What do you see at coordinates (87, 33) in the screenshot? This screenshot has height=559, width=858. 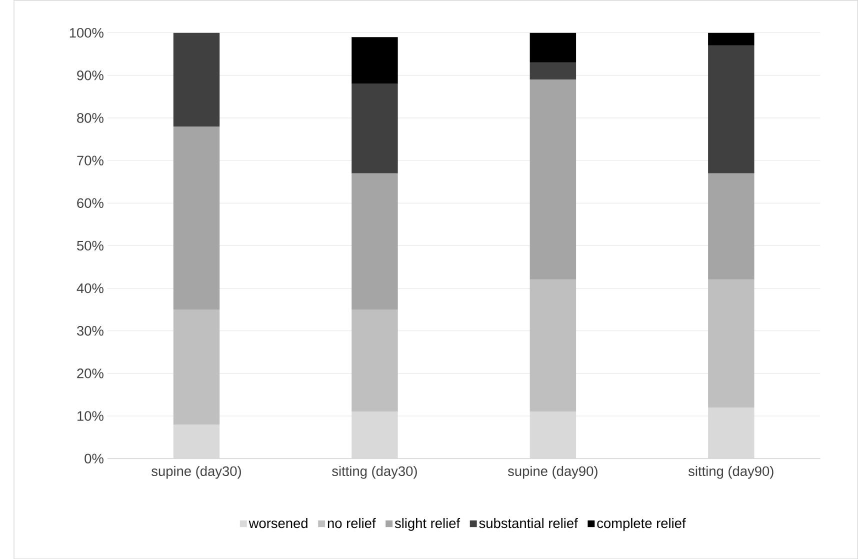 I see `y-tick-label: 100%` at bounding box center [87, 33].